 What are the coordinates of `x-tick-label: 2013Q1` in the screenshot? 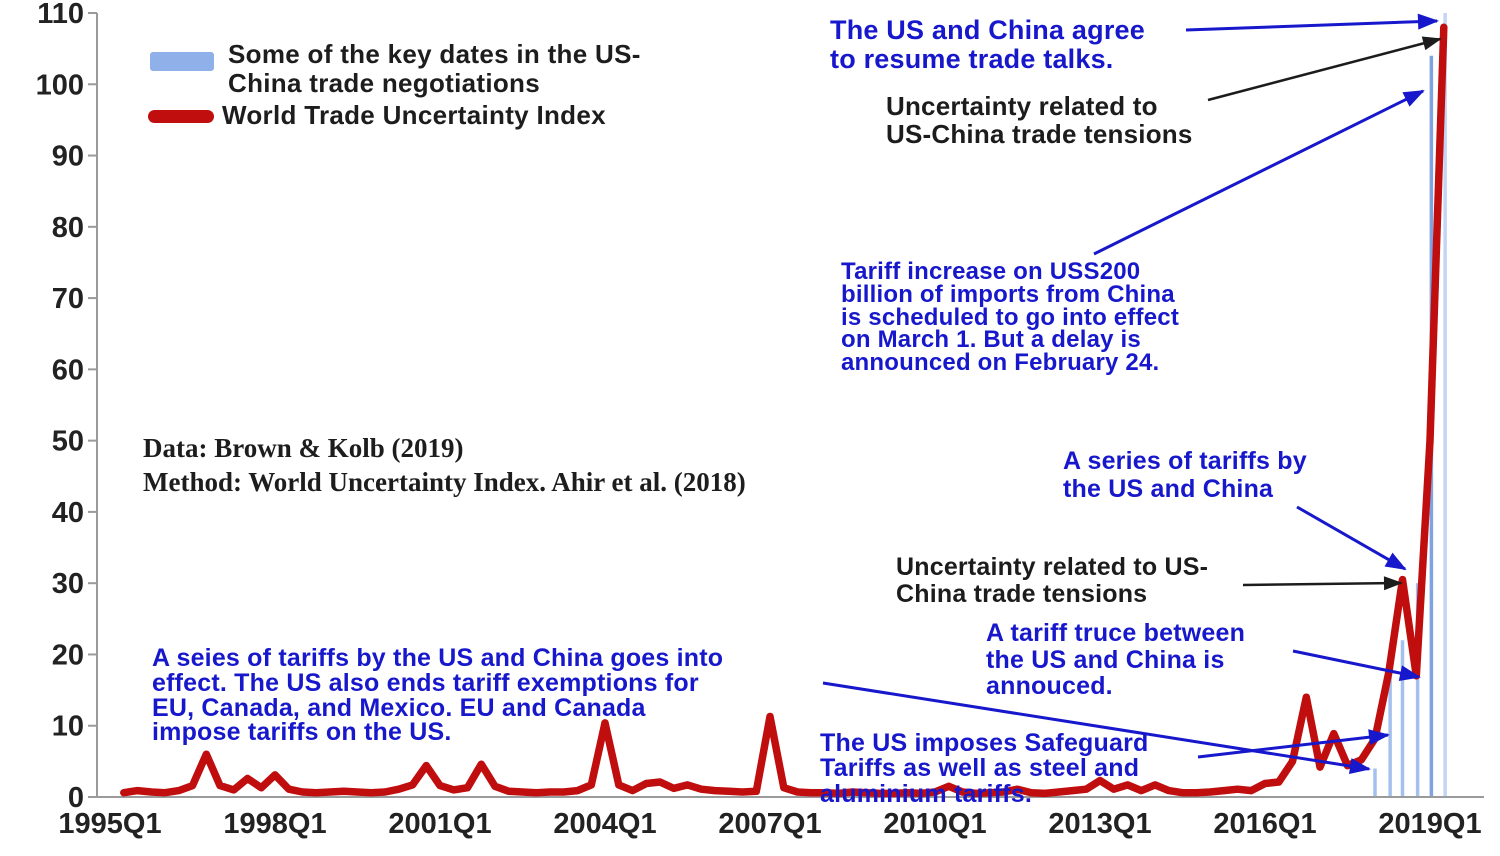 It's located at (1099, 824).